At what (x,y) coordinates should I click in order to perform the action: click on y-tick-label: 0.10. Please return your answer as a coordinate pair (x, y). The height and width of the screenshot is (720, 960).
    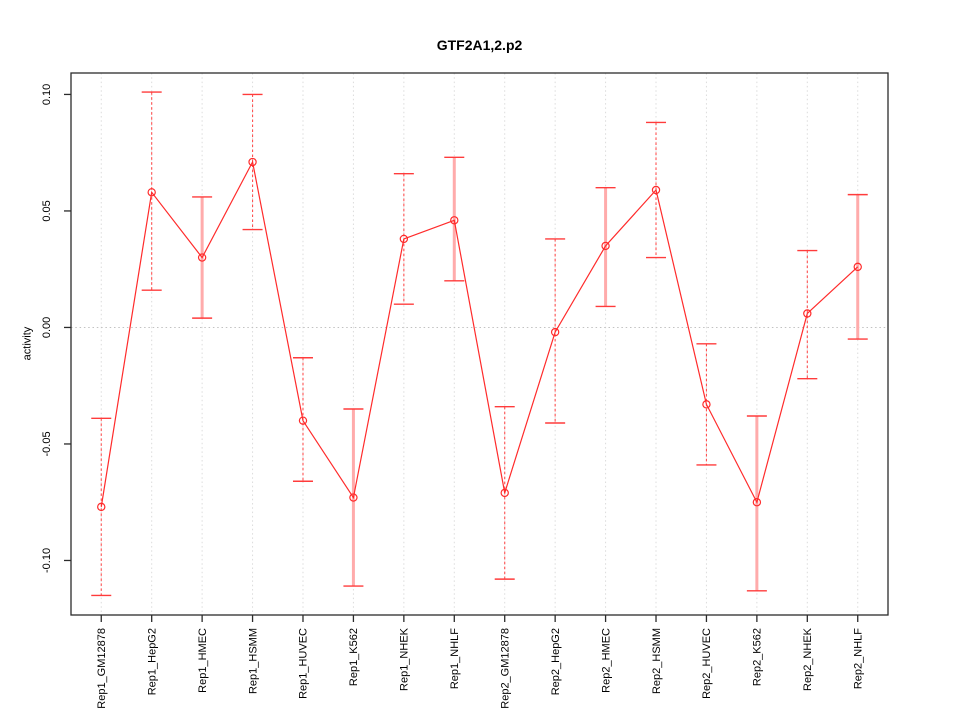
    Looking at the image, I should click on (47, 94).